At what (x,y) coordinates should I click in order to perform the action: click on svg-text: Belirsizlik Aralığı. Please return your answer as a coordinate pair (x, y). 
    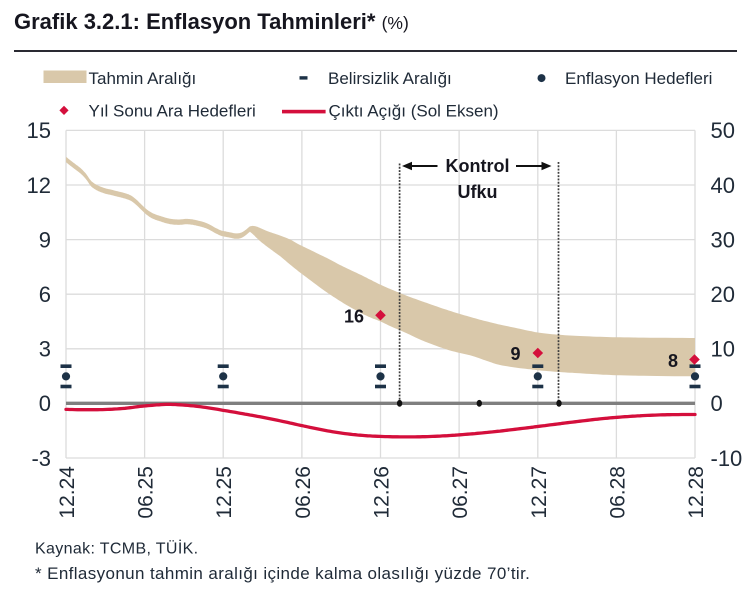
    Looking at the image, I should click on (390, 78).